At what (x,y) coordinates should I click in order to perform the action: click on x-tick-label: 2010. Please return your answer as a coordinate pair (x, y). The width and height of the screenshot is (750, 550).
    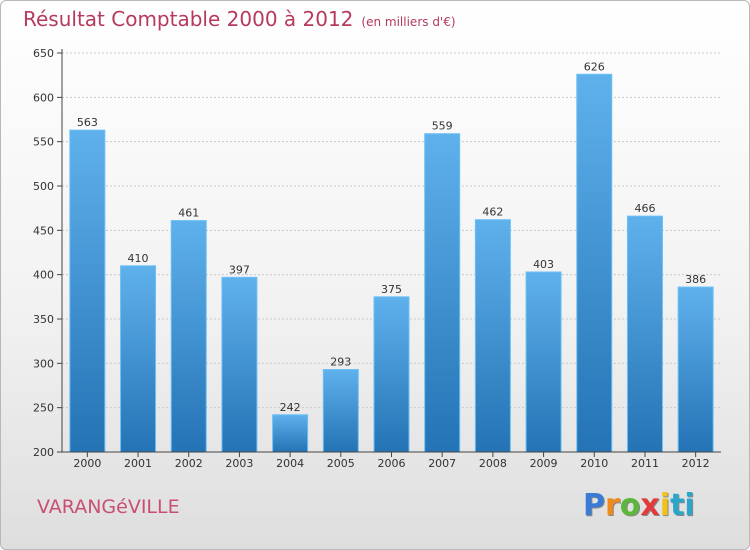
    Looking at the image, I should click on (594, 463).